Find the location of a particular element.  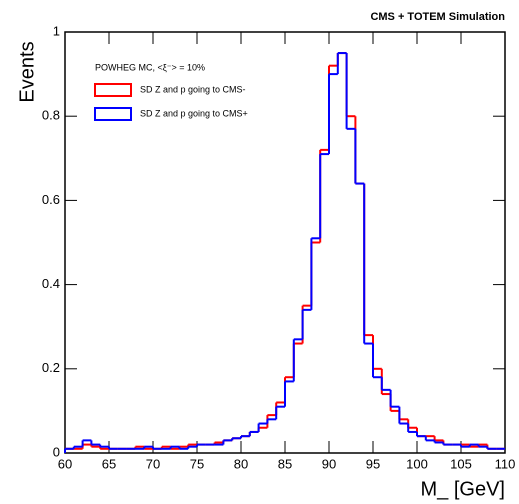

x-tick-label: 60 is located at coordinates (65, 463).